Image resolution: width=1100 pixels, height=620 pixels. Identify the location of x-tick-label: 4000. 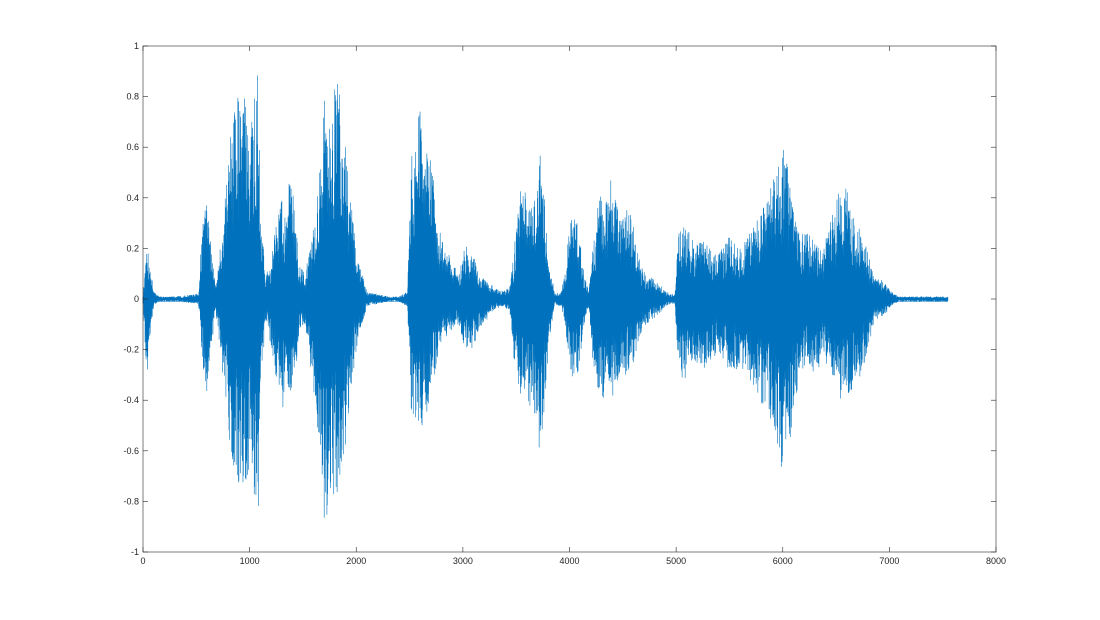
(569, 561).